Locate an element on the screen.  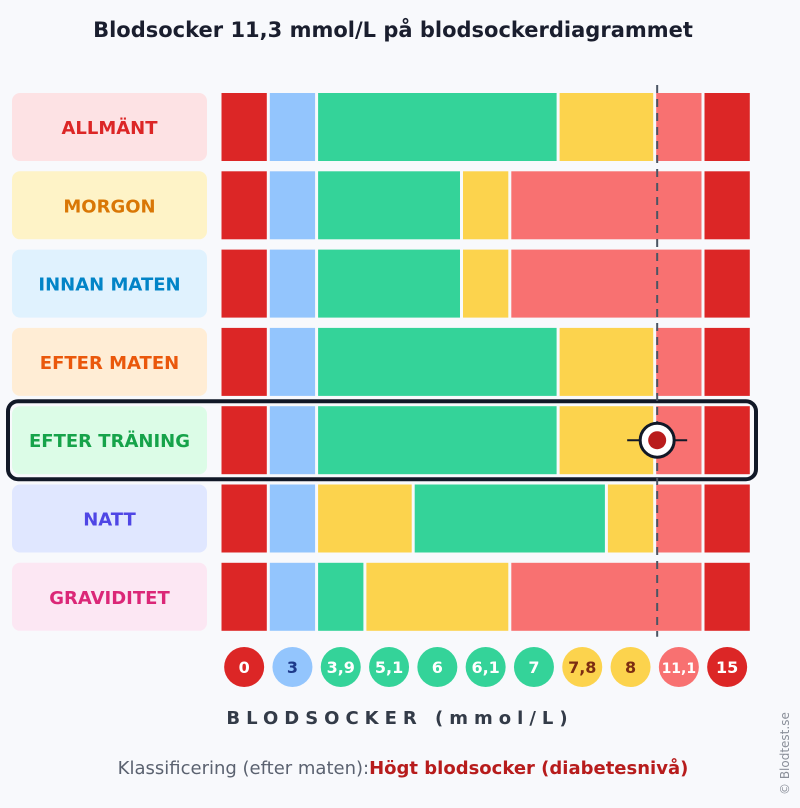
tick-label: 6,1 is located at coordinates (485, 667).